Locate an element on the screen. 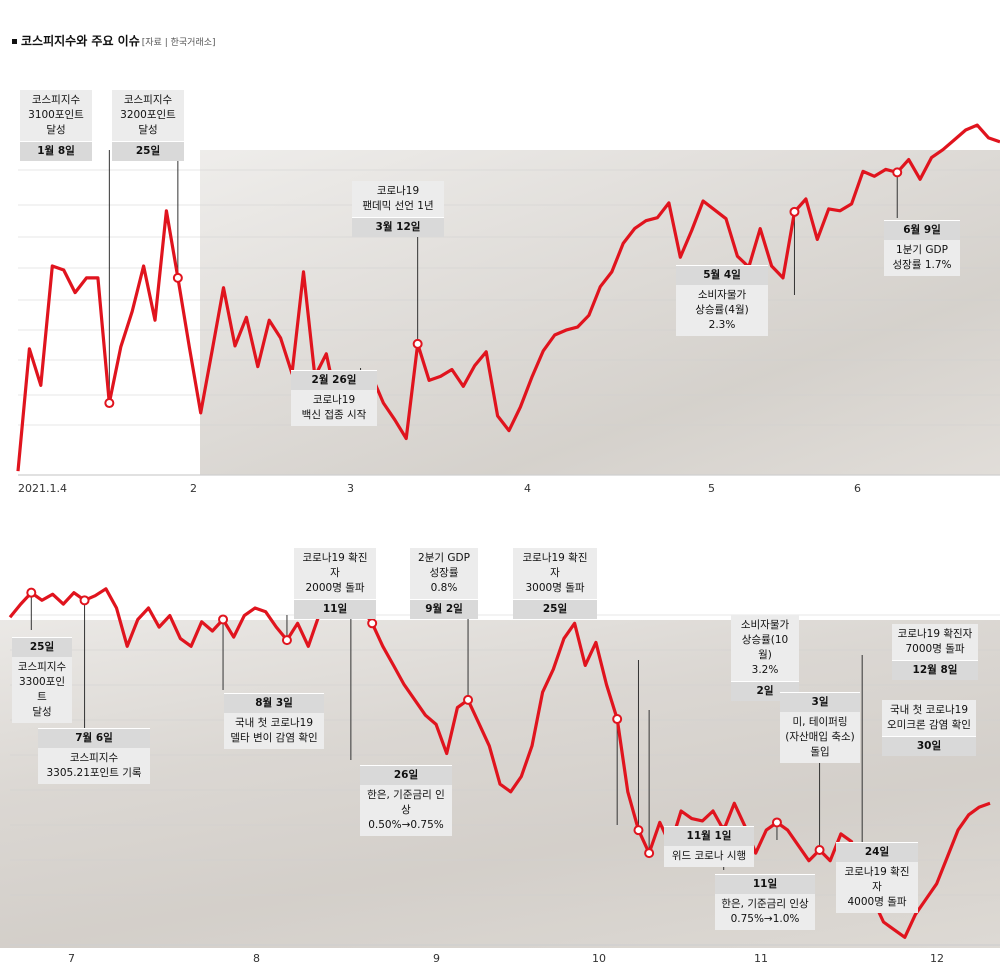  x-tick-label: 12 is located at coordinates (937, 958).